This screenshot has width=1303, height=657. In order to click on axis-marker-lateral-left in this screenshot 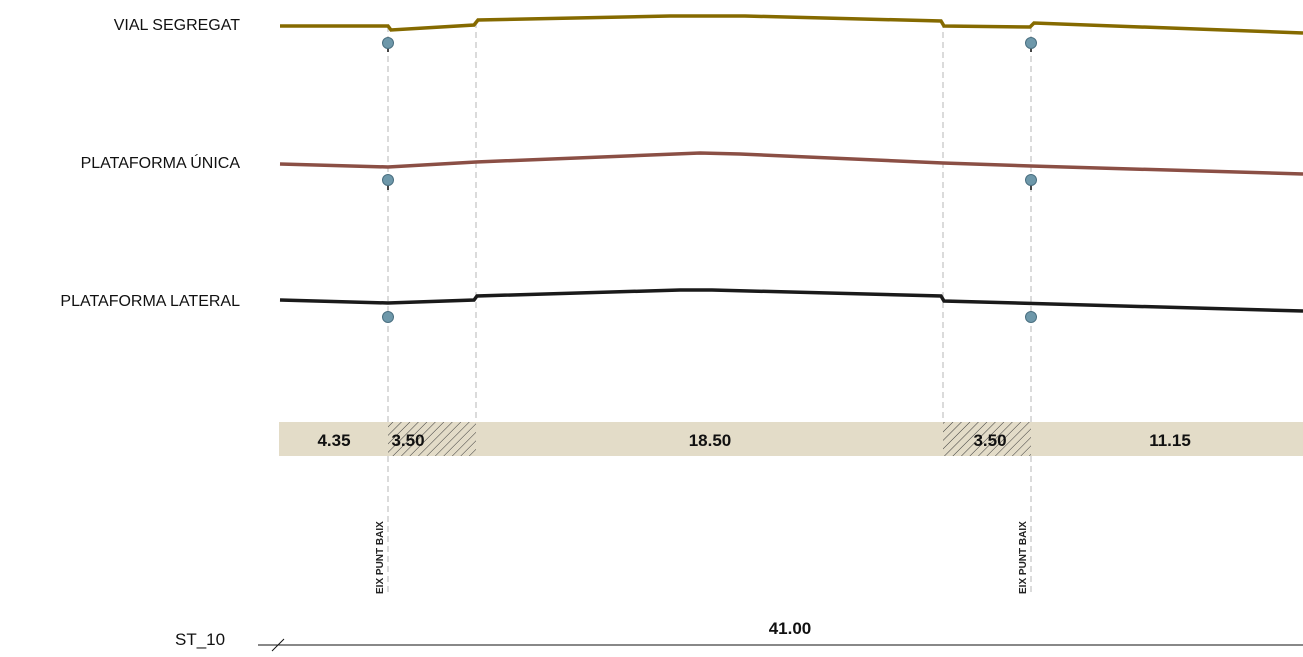, I will do `click(388, 317)`.